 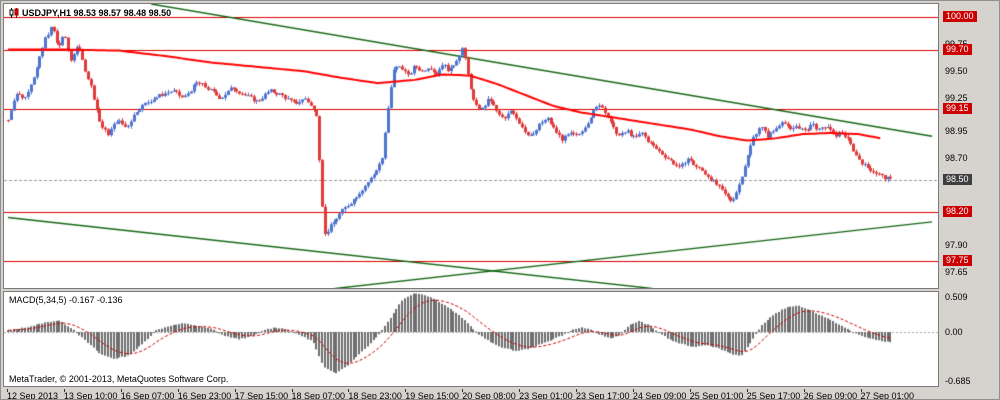 I want to click on macd-indicator-label: MACD(5,34,5) -0.167 -0.136, so click(x=66, y=300).